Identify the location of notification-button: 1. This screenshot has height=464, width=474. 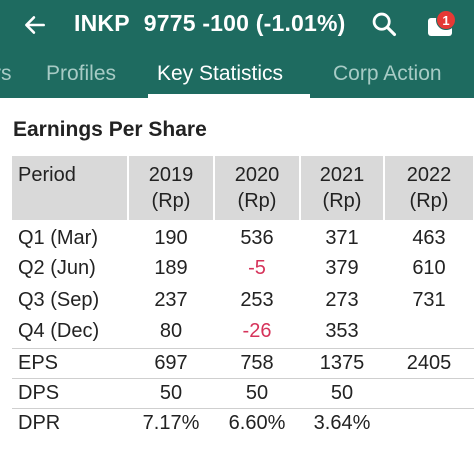
(442, 25).